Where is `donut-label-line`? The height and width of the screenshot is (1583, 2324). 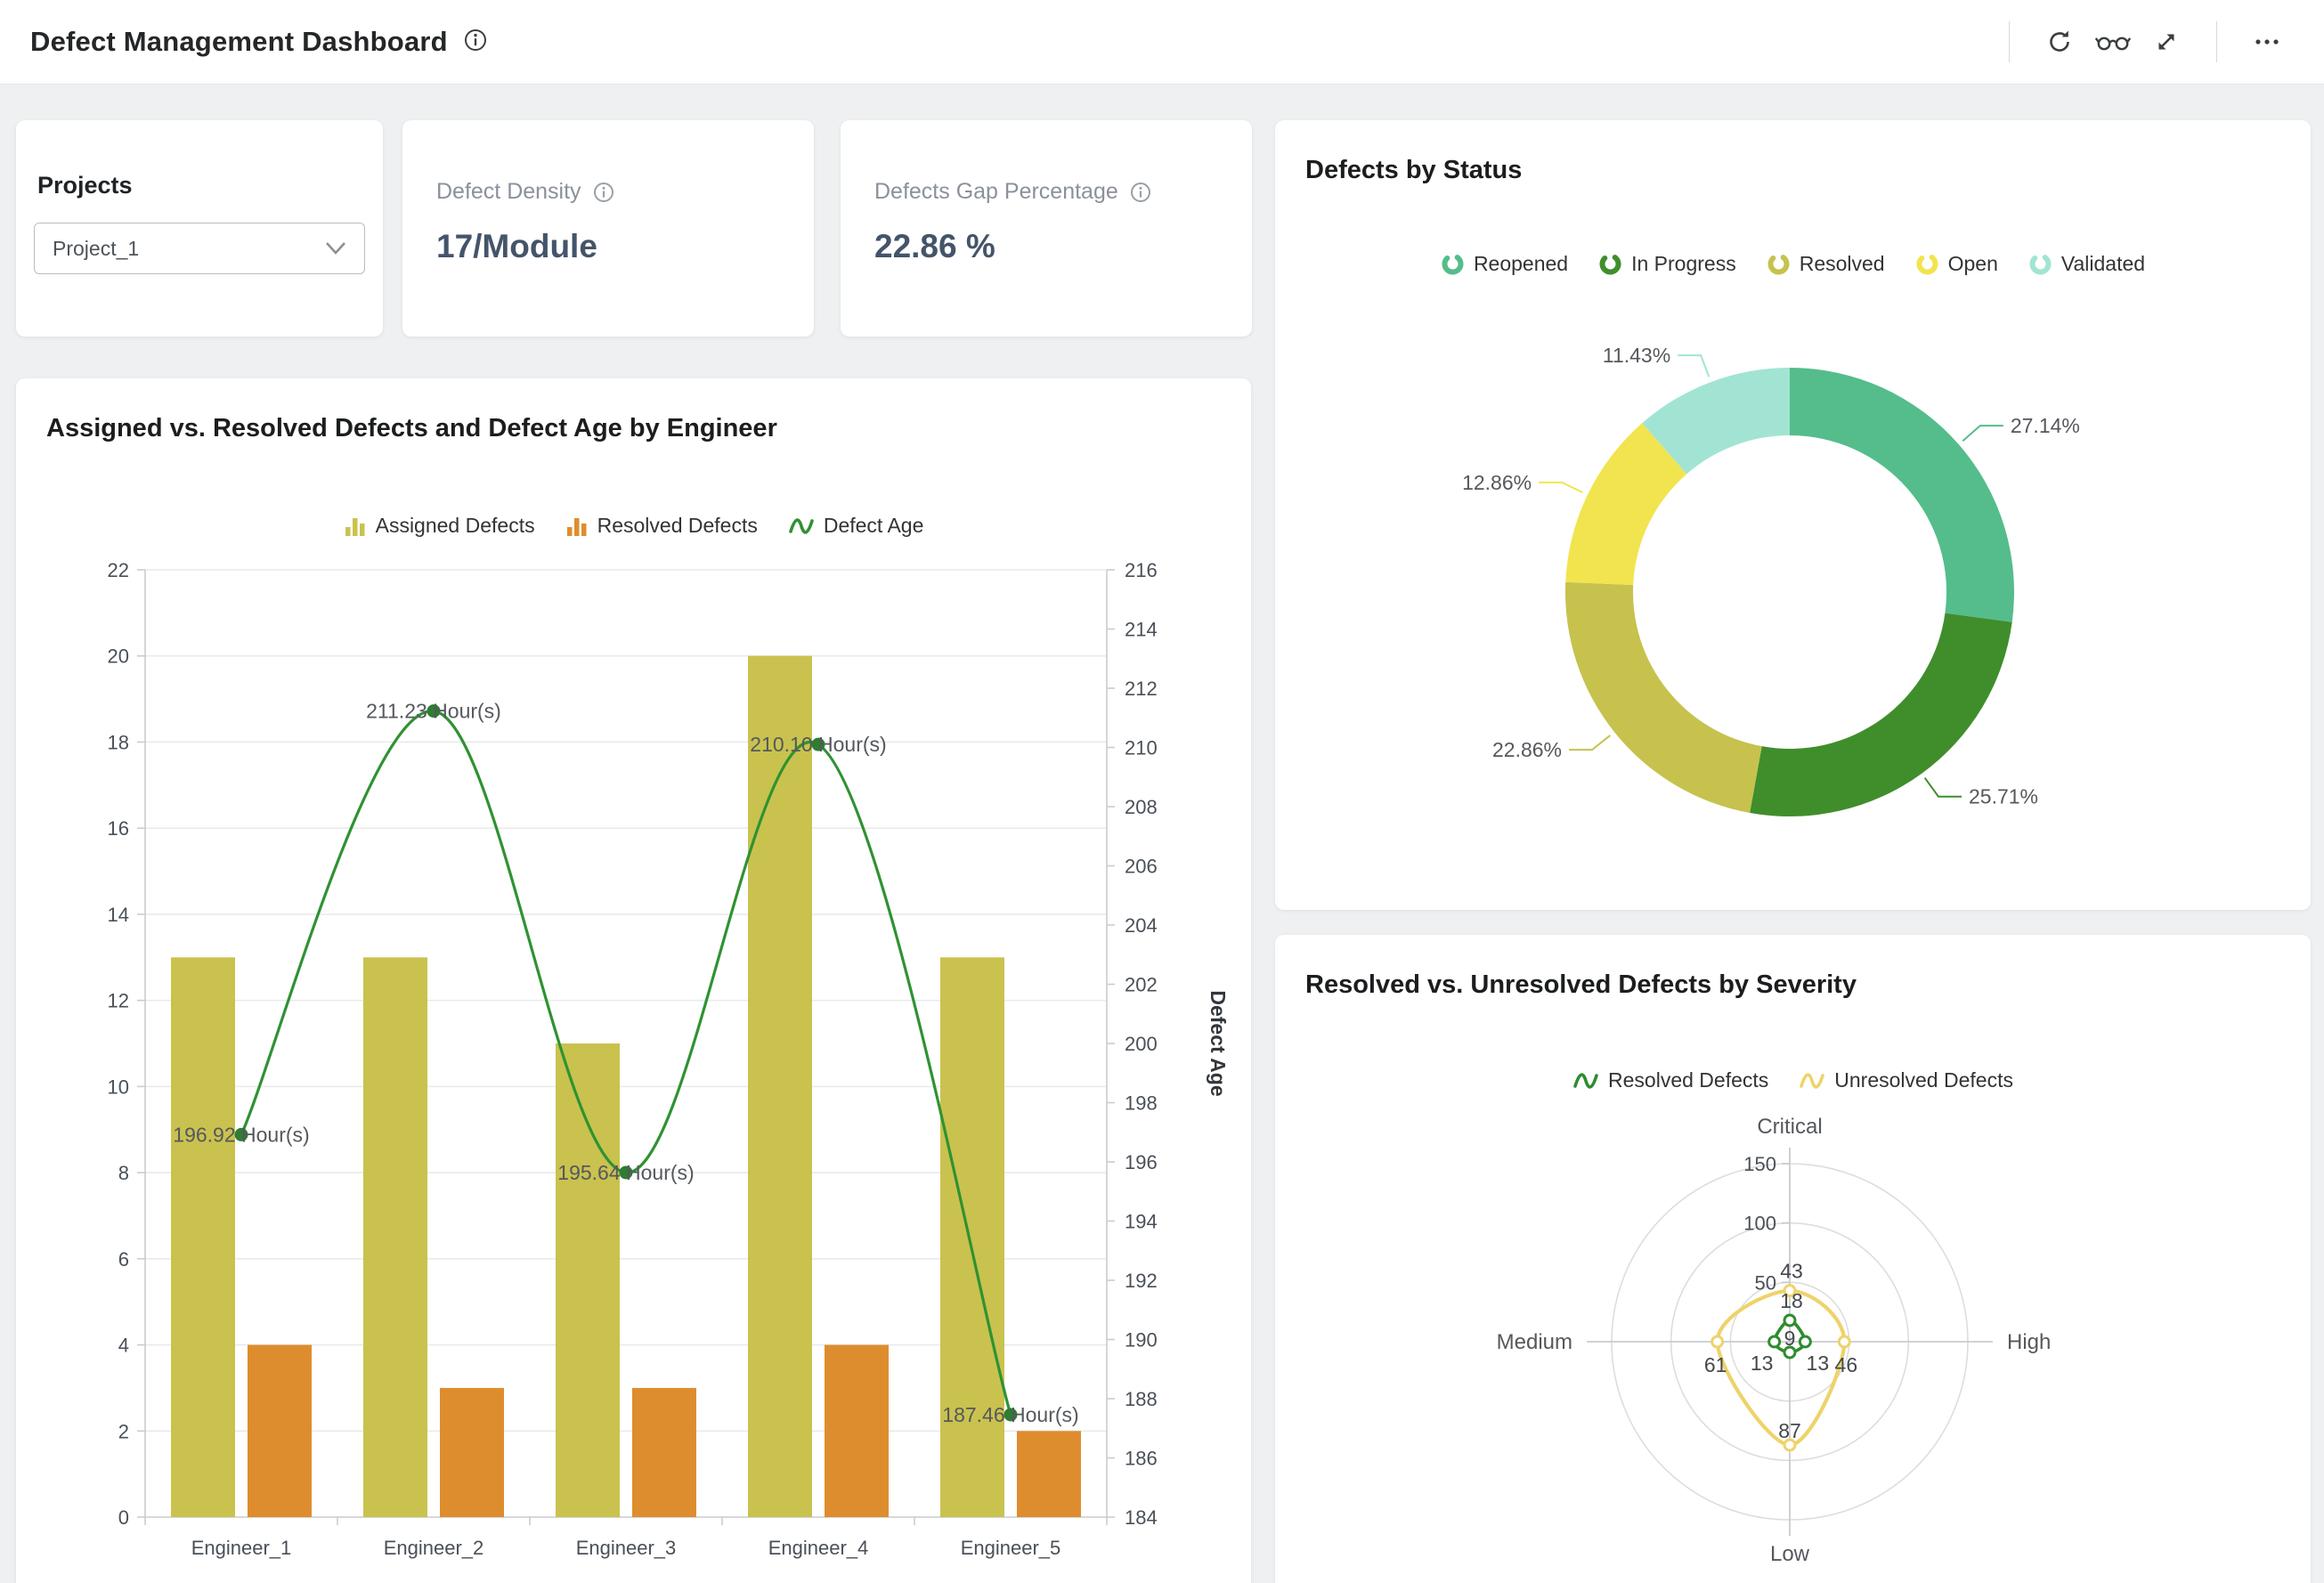 donut-label-line is located at coordinates (1943, 787).